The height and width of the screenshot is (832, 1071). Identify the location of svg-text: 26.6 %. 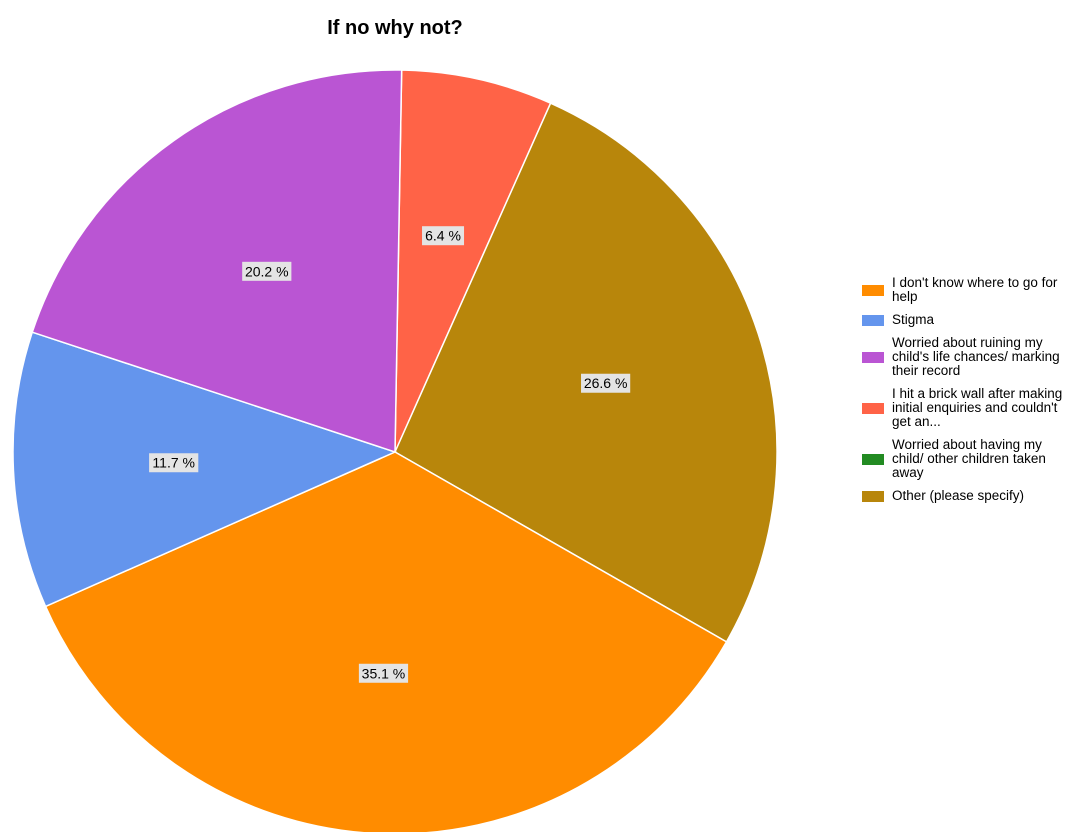
(606, 383).